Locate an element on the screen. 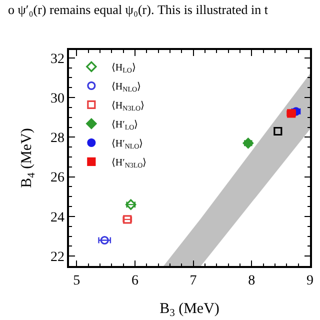  y-tick-label: 24 is located at coordinates (57, 218).